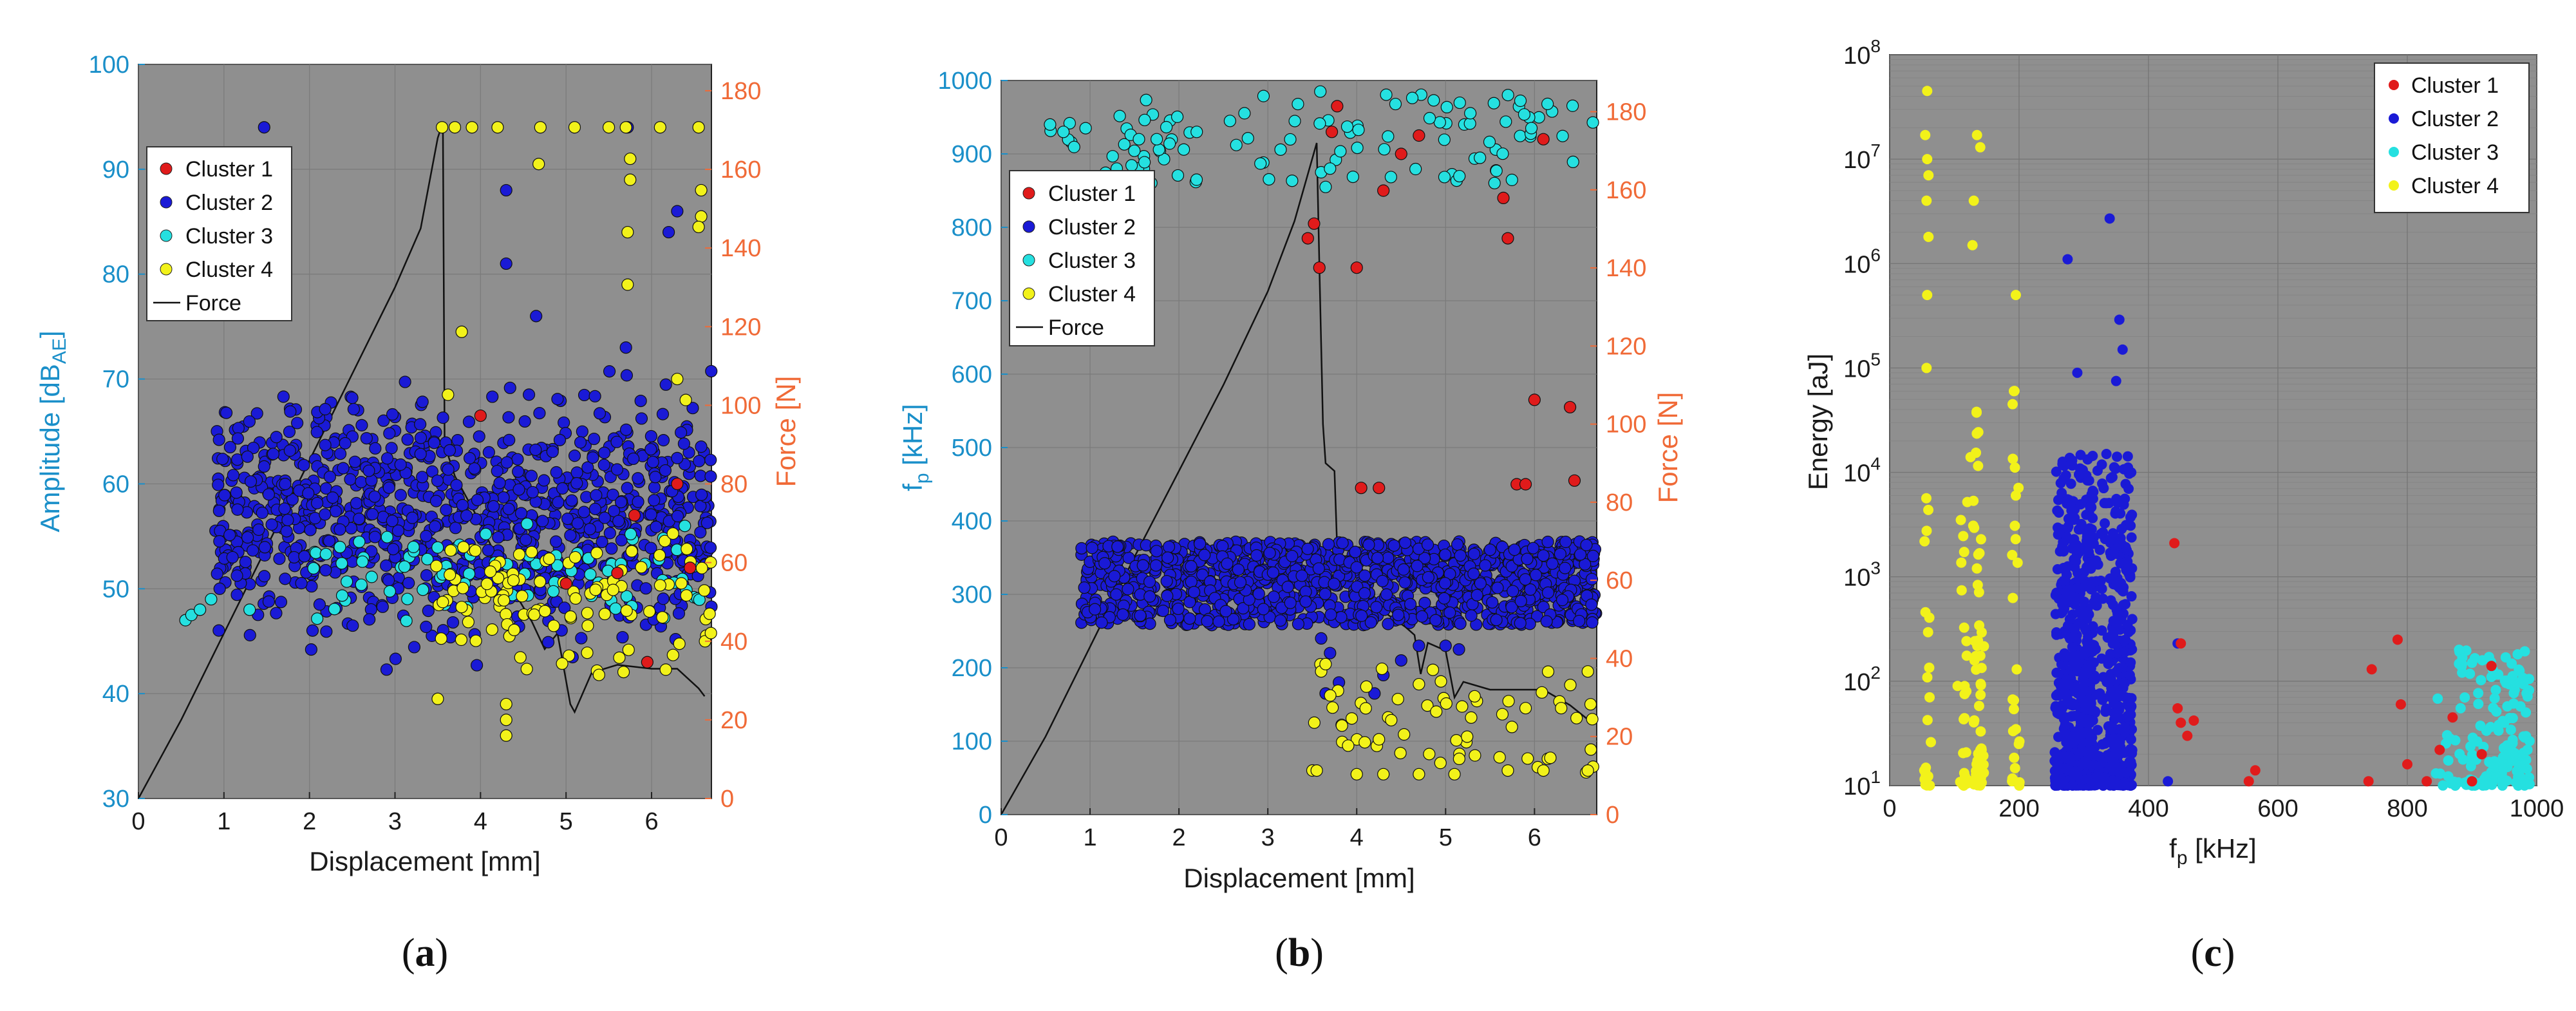 This screenshot has height=1011, width=2576. What do you see at coordinates (985, 815) in the screenshot?
I see `y-tick-label: 0` at bounding box center [985, 815].